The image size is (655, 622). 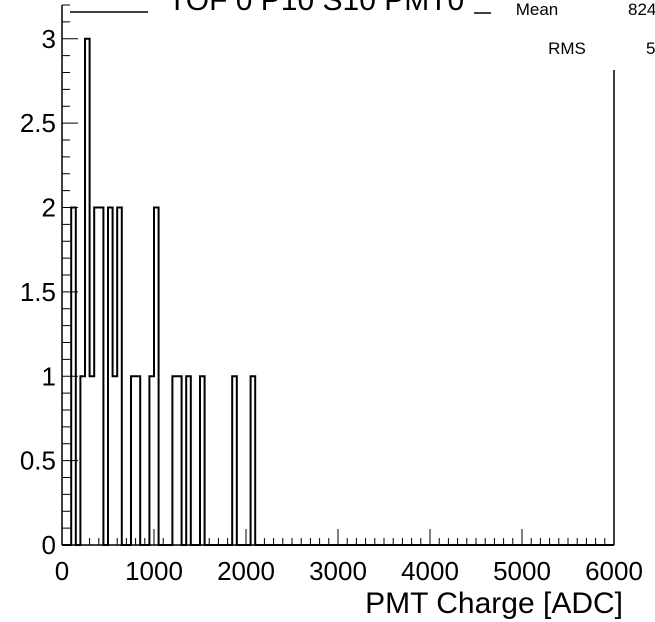 What do you see at coordinates (494, 603) in the screenshot?
I see `x-axis-title: PMT Charge [ADC]` at bounding box center [494, 603].